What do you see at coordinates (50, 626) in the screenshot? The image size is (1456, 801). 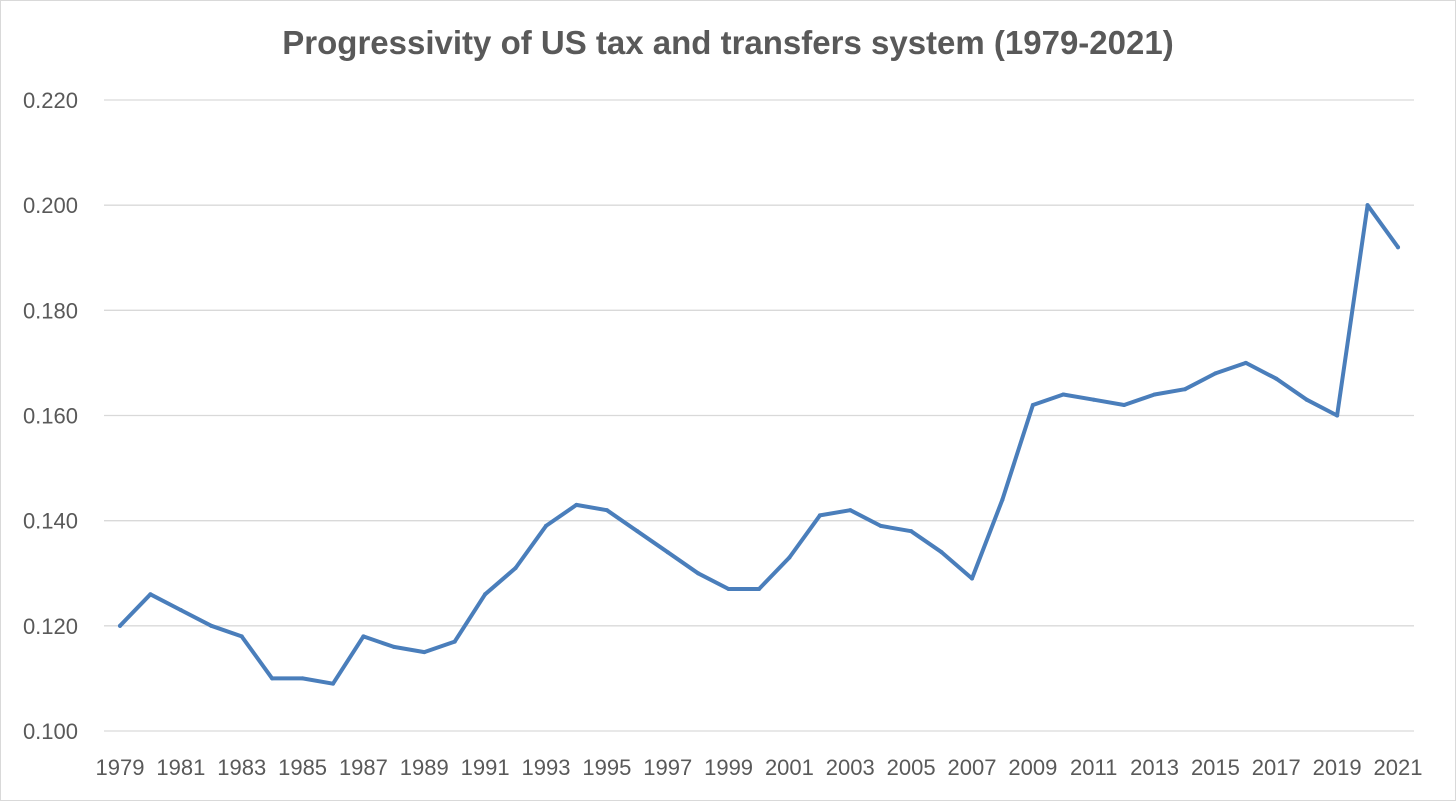 I see `y-tick-label: 0.120` at bounding box center [50, 626].